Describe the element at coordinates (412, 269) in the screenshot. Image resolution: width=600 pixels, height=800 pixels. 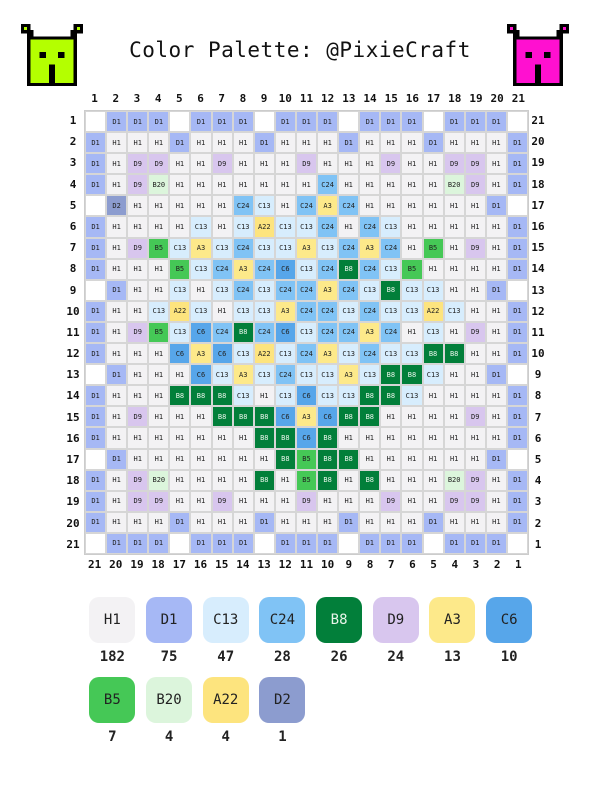
I see `grid-cell: B5` at that location.